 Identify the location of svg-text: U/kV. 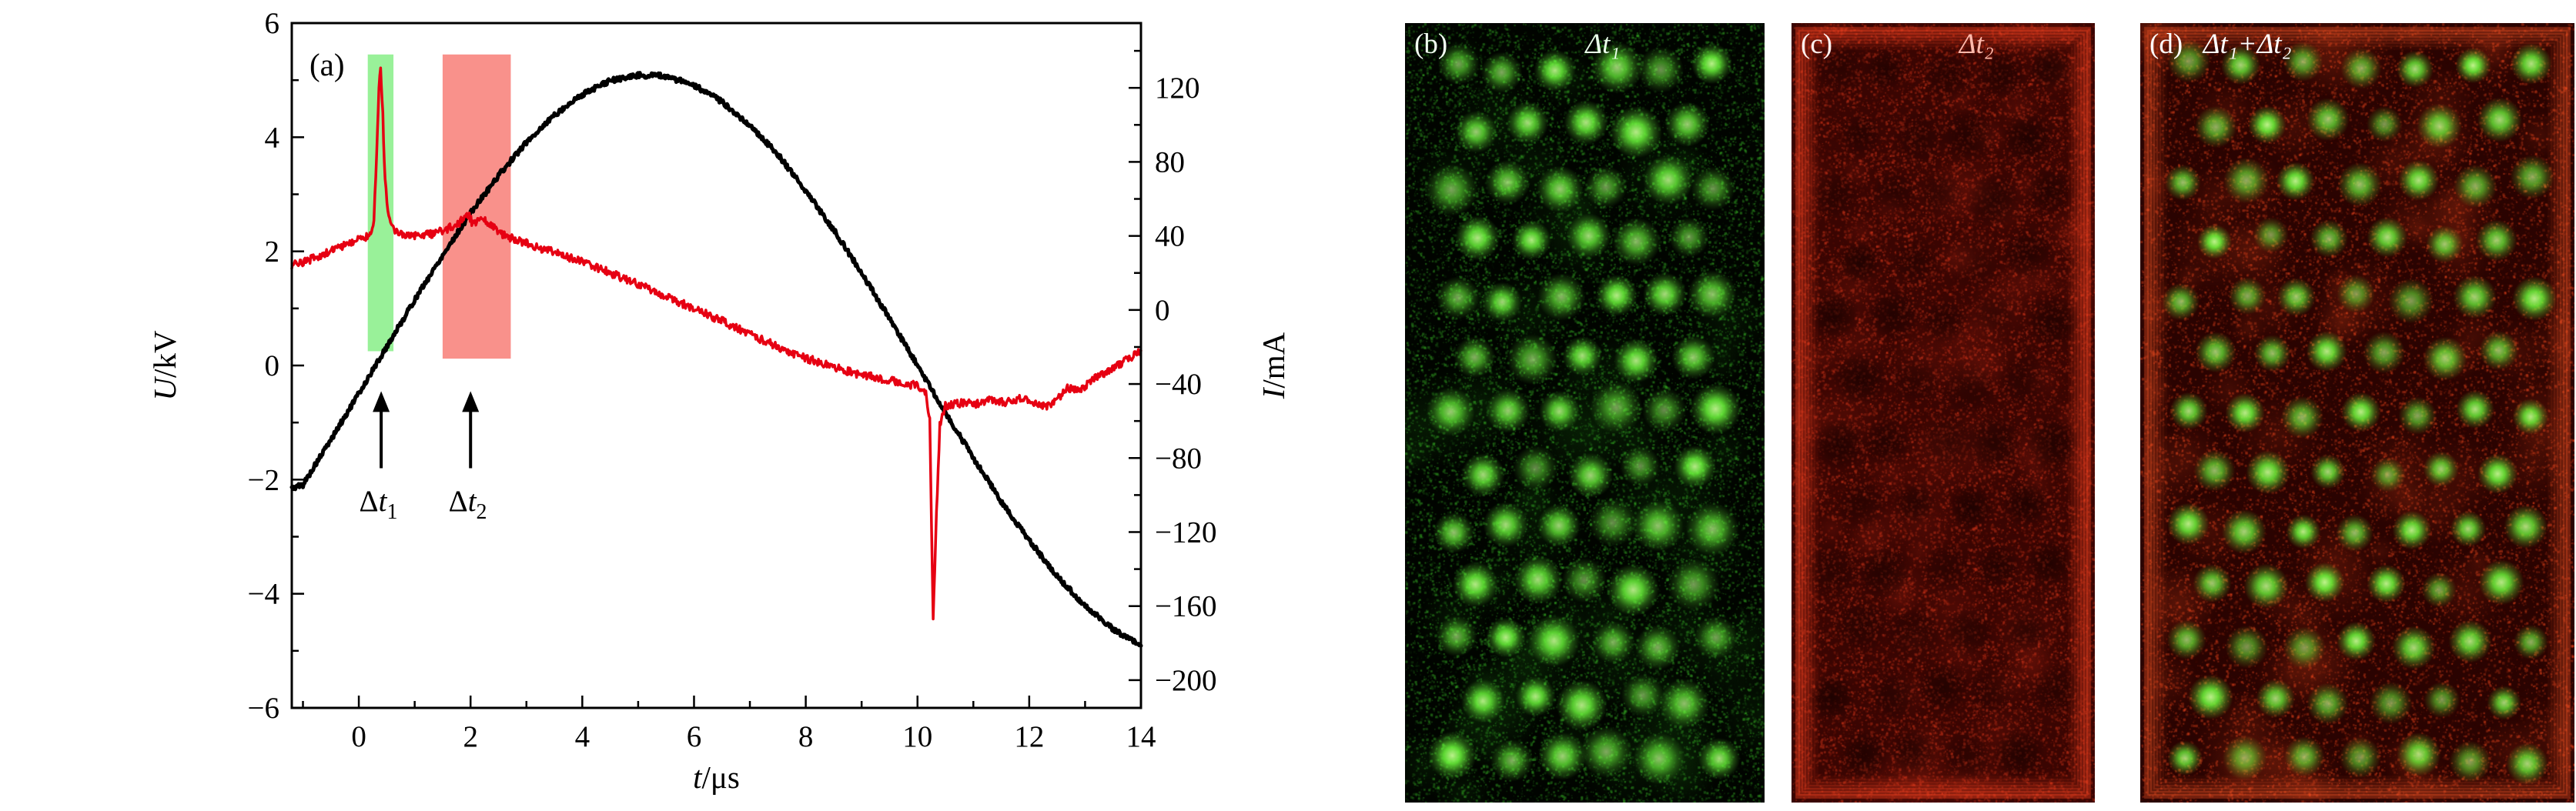
(165, 365).